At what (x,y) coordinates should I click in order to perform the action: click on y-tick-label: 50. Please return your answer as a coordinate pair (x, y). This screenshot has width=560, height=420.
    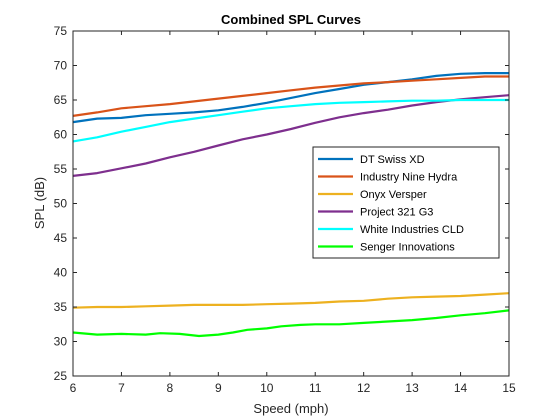
    Looking at the image, I should click on (61, 204).